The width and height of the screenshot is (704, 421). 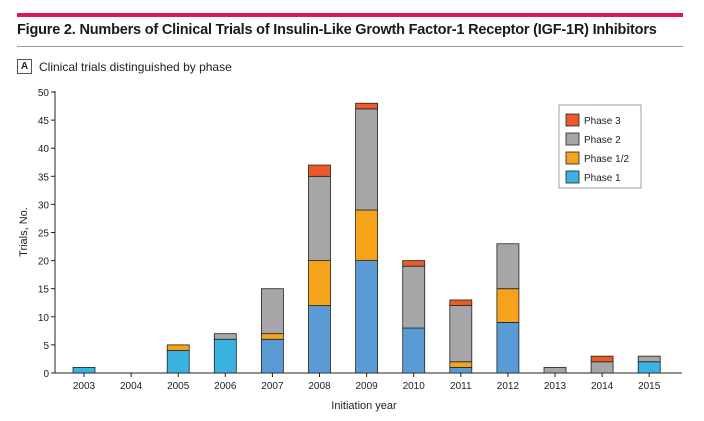 What do you see at coordinates (602, 386) in the screenshot?
I see `x-tick-label: 2014` at bounding box center [602, 386].